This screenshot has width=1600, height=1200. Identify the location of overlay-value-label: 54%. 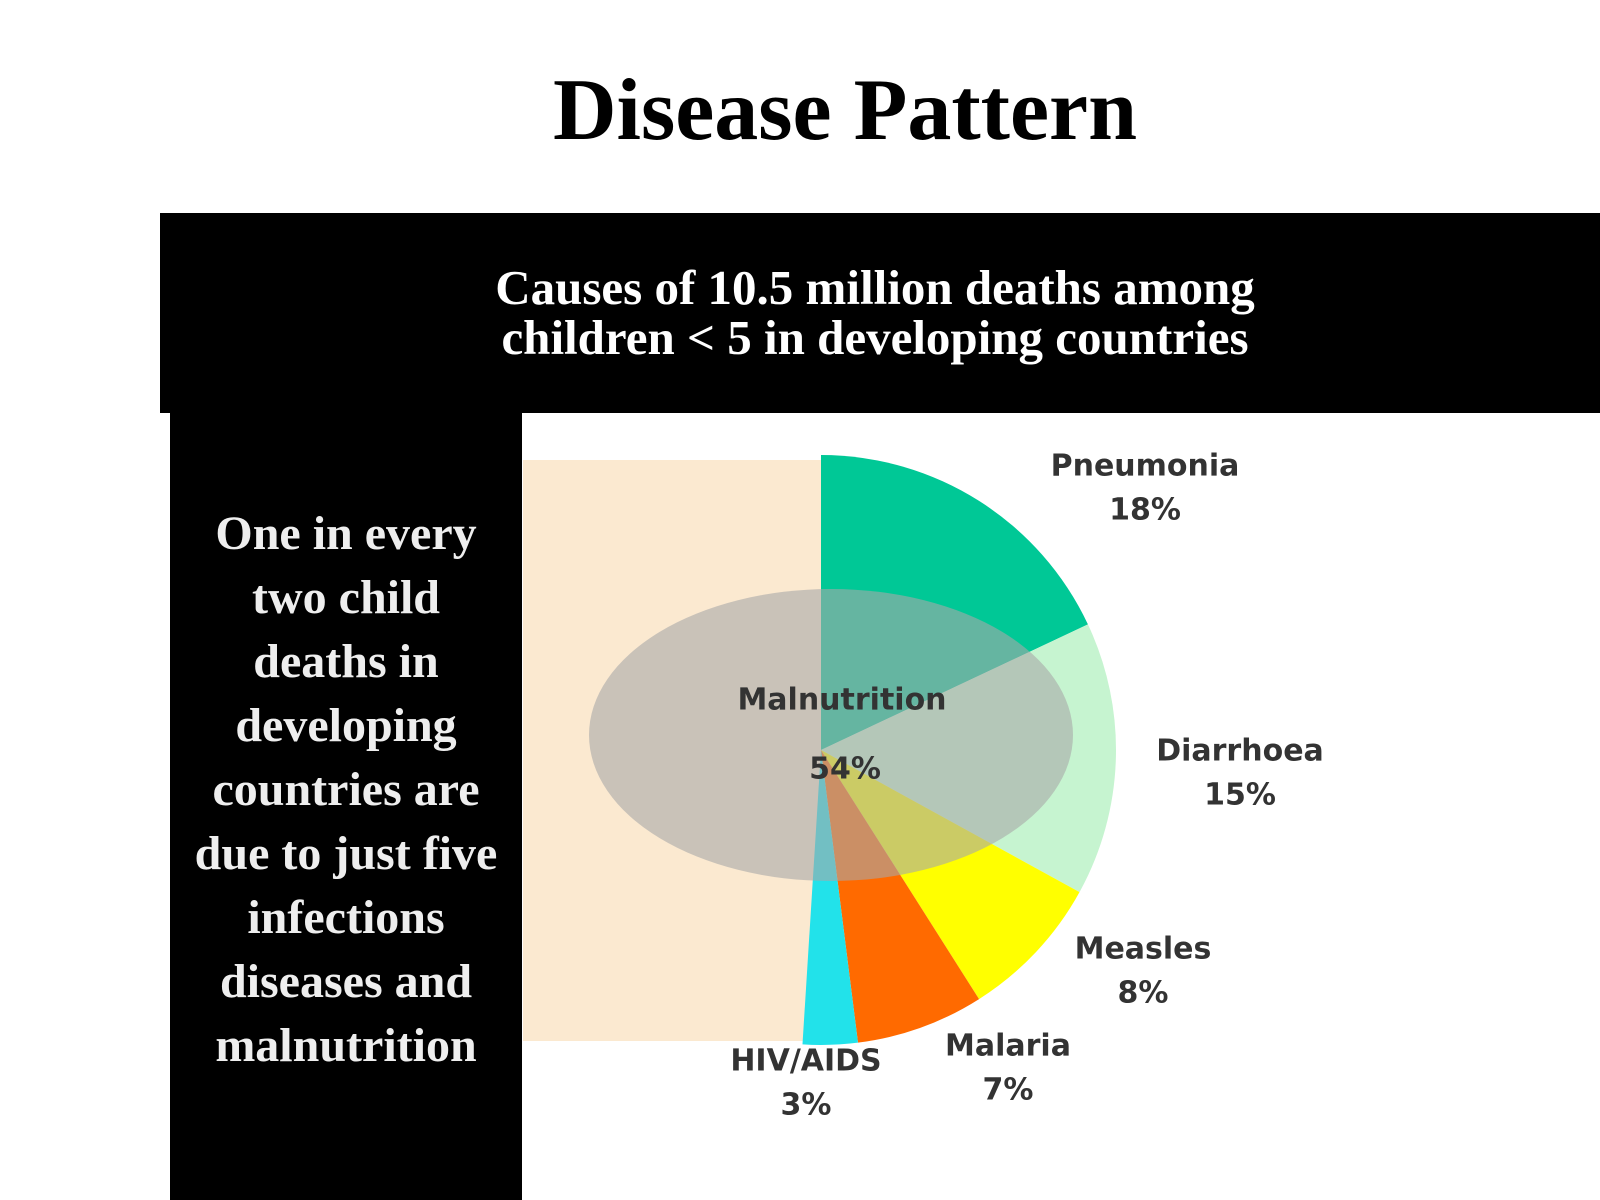
(845, 769).